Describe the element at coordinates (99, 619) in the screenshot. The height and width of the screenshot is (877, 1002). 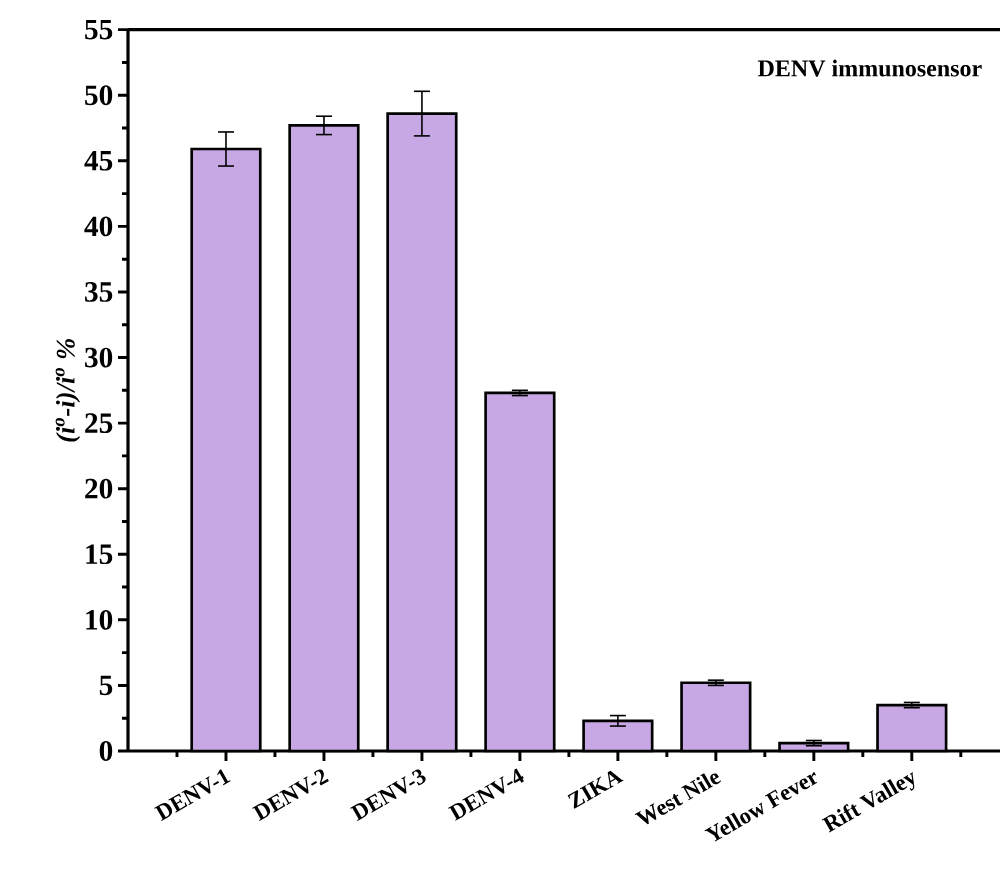
I see `y-tick-label: 10` at that location.